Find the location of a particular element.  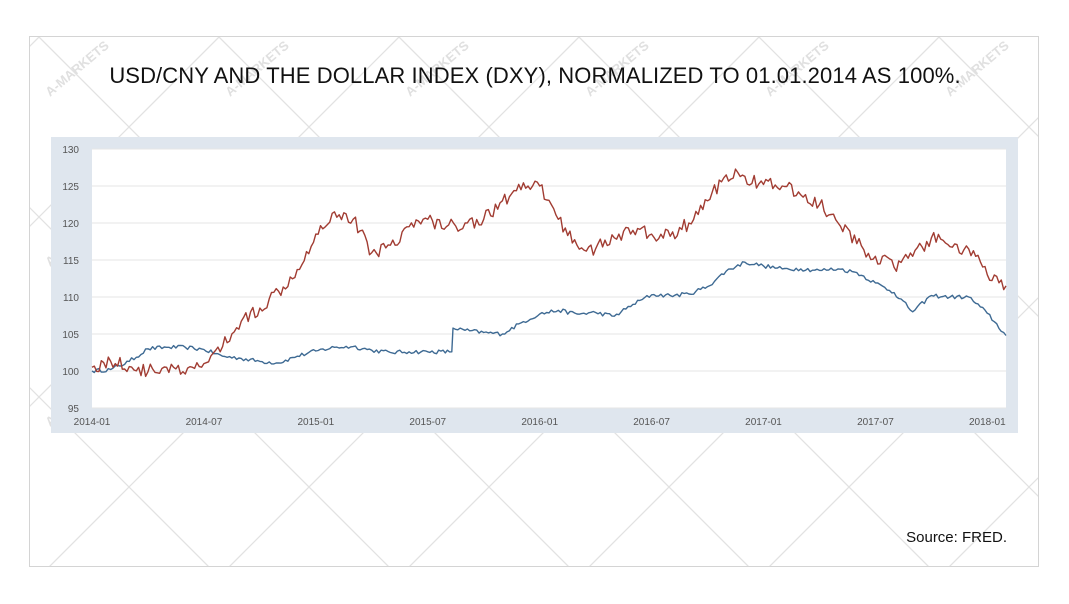

y-tick-label: 95 is located at coordinates (74, 409).